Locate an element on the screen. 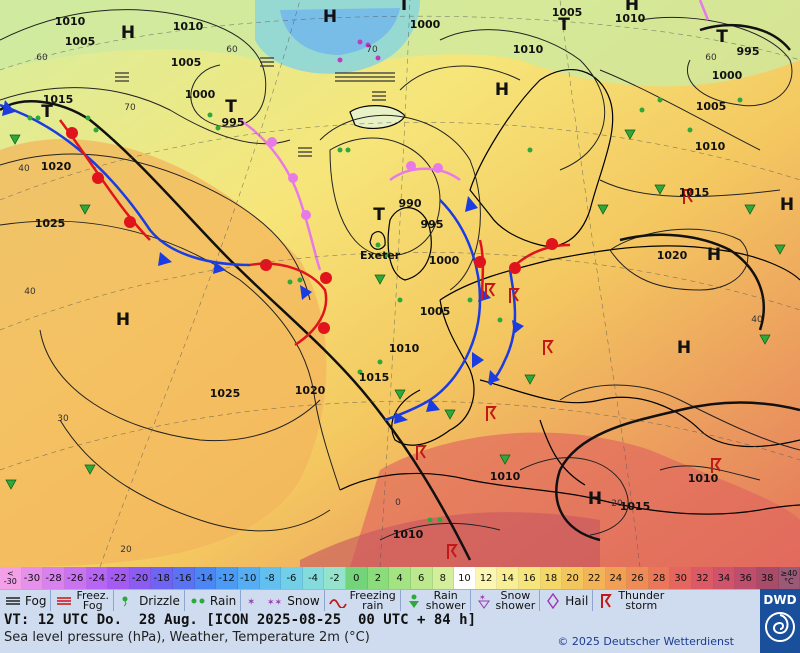 This screenshot has height=653, width=800. legend-snow-shower: ✶ Snow shower is located at coordinates (506, 601).